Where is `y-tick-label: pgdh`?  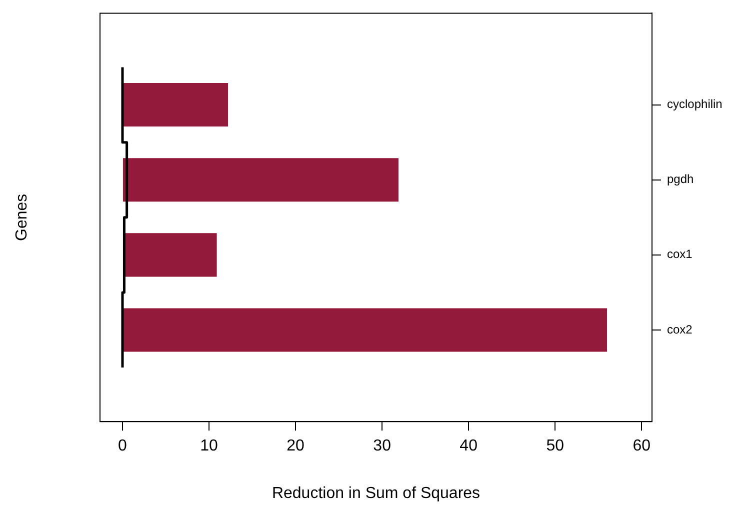 y-tick-label: pgdh is located at coordinates (680, 179).